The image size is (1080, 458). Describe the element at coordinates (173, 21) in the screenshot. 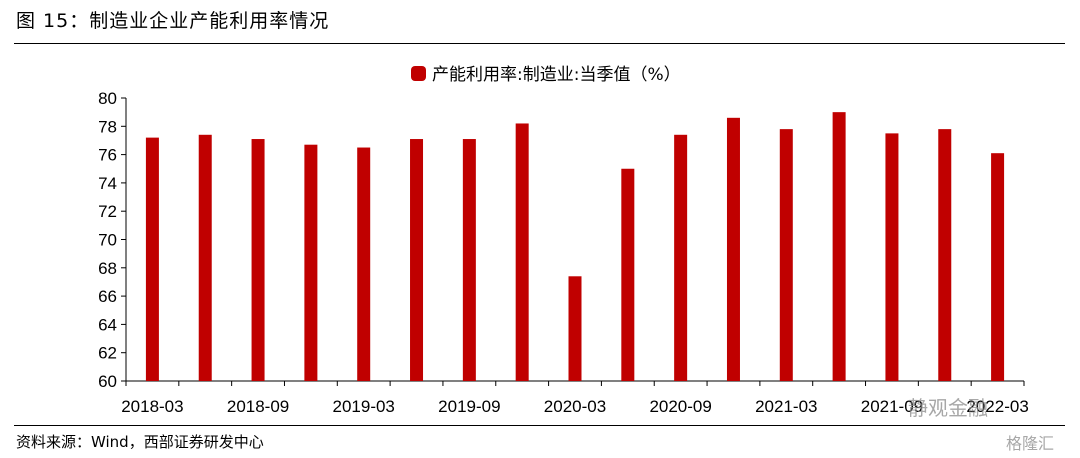

I see `figure-title: 图 15：制造业企业产能利用率情况` at that location.